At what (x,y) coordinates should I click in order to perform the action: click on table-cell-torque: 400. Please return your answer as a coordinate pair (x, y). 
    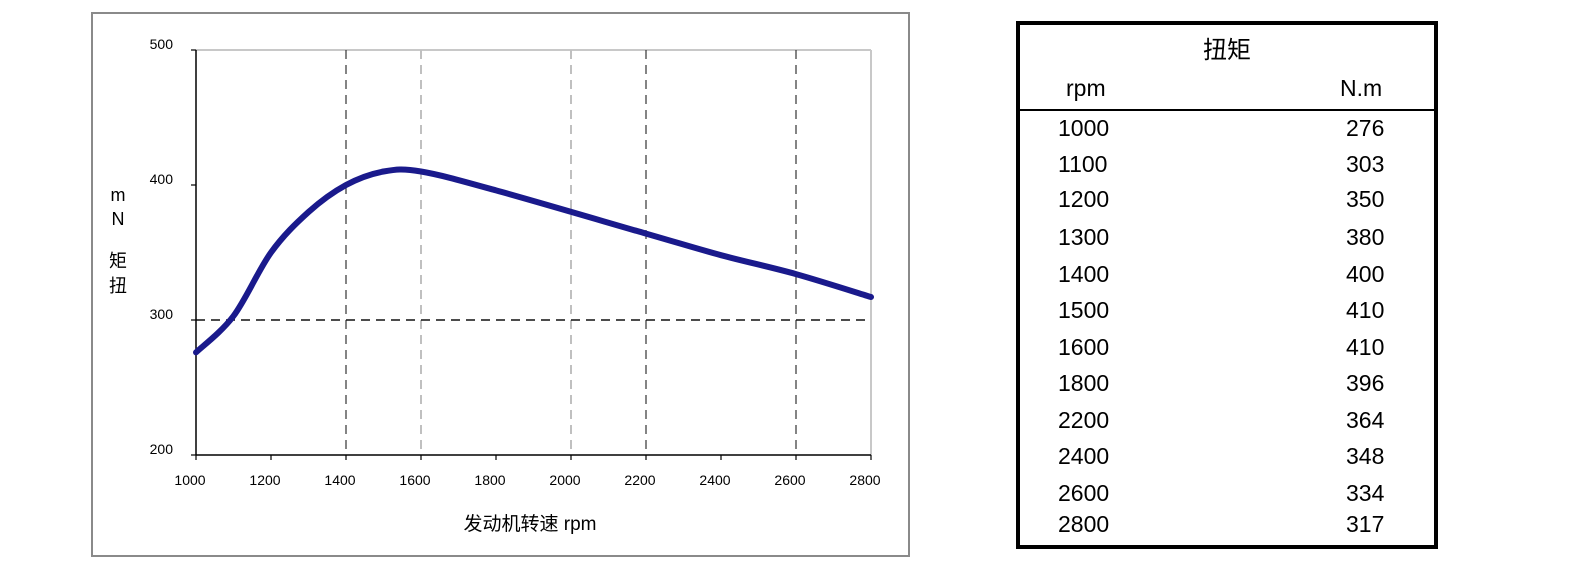
    Looking at the image, I should click on (1365, 274).